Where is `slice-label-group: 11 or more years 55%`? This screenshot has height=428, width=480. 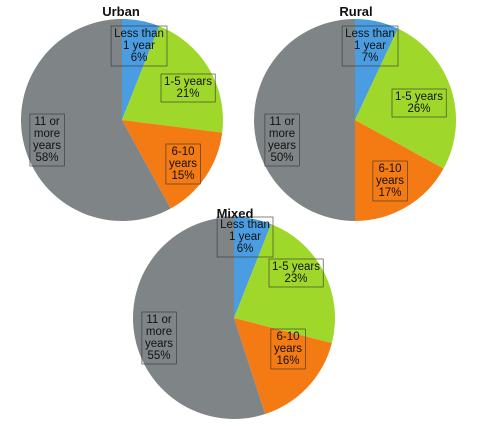 slice-label-group: 11 or more years 55% is located at coordinates (159, 338).